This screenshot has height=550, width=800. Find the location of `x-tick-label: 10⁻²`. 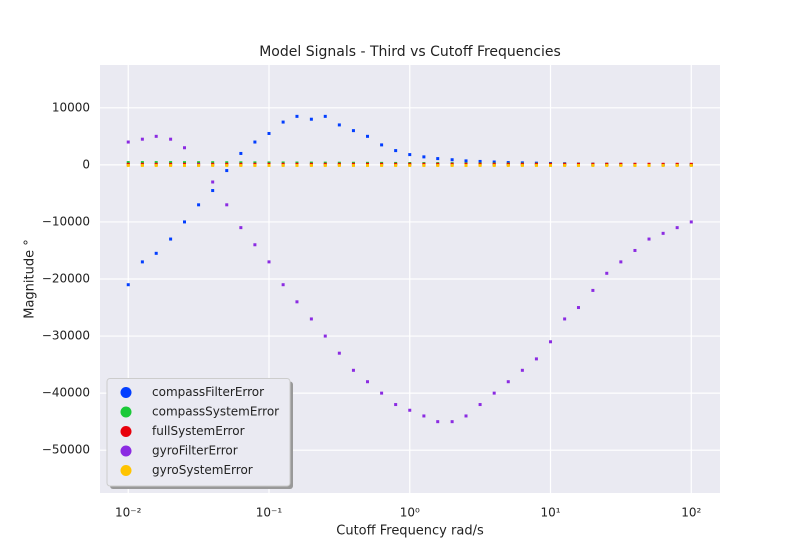

x-tick-label: 10⁻² is located at coordinates (128, 513).